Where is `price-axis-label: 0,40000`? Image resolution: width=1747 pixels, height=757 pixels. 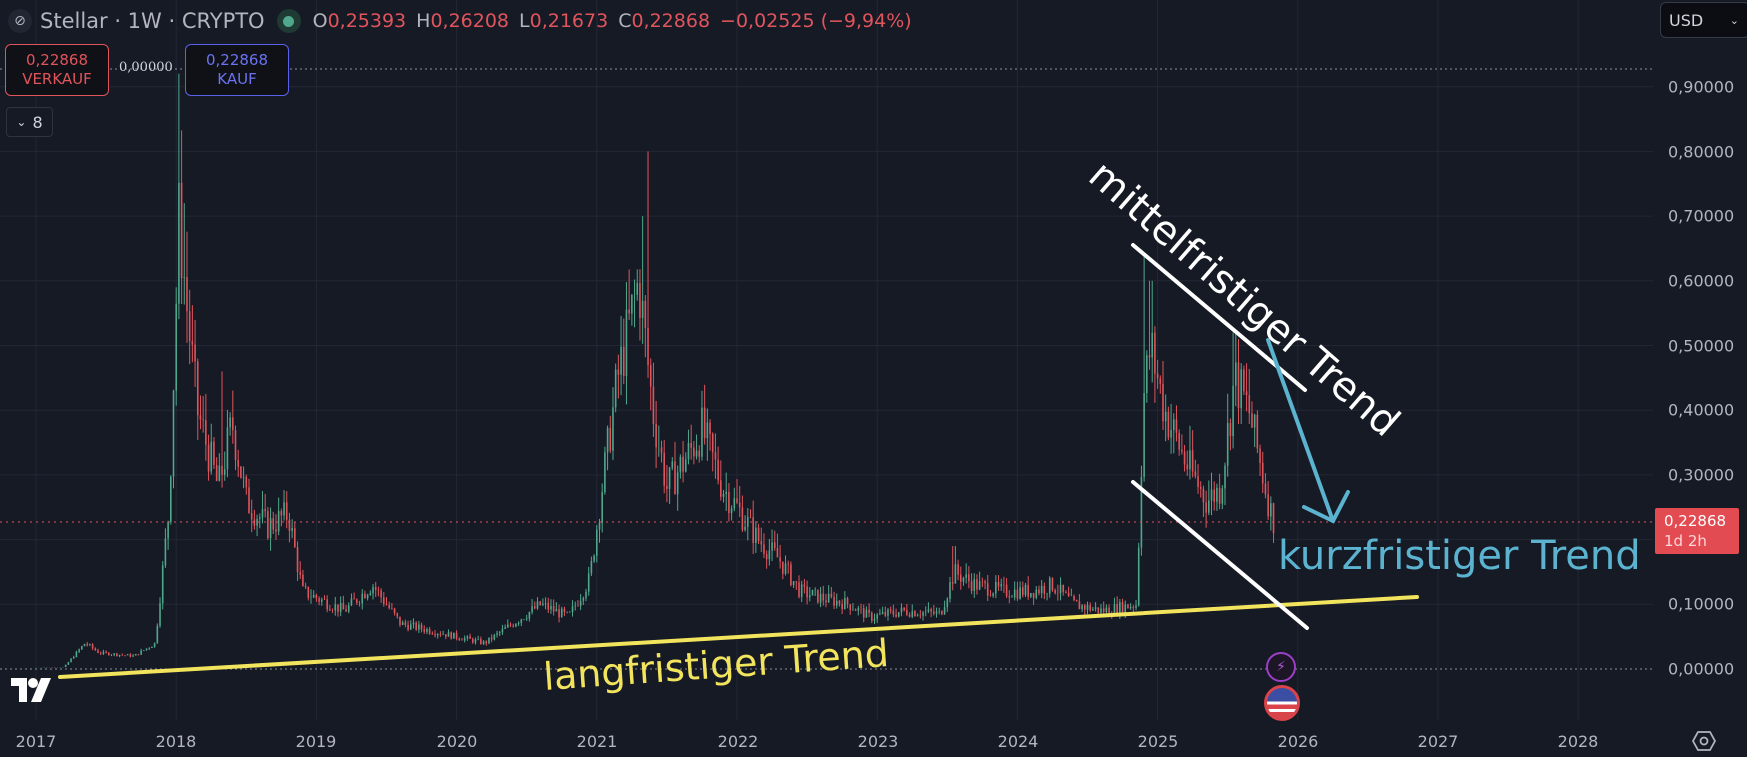
price-axis-label: 0,40000 is located at coordinates (1701, 410).